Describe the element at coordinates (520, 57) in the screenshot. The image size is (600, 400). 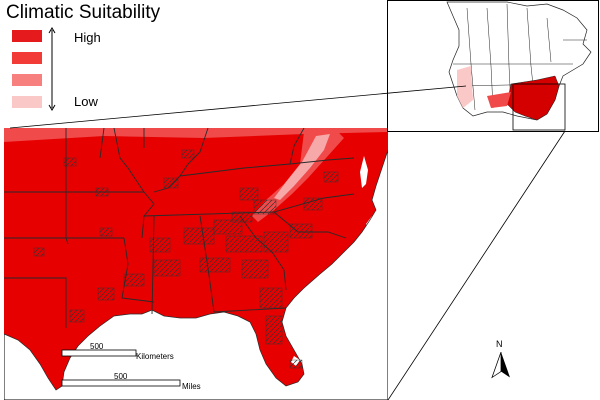
I see `inset-borders` at that location.